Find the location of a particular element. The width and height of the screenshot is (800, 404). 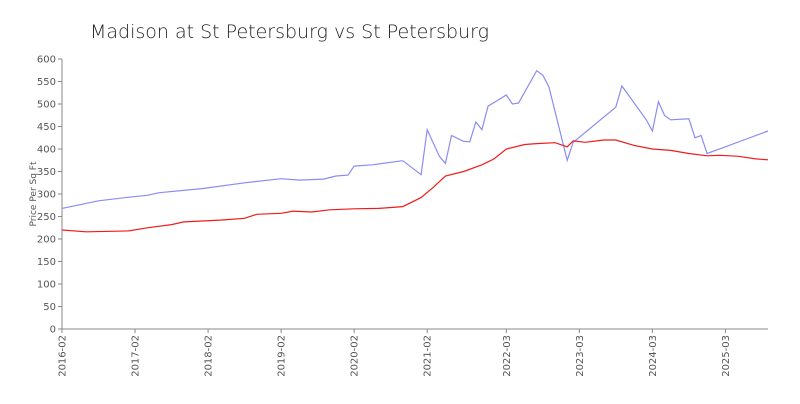

y-tick-label: 200 is located at coordinates (46, 240).